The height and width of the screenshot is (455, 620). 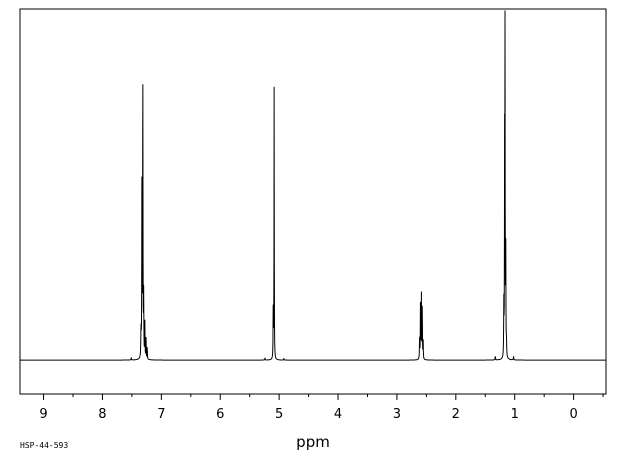 What do you see at coordinates (397, 414) in the screenshot?
I see `x-tick-label: 3` at bounding box center [397, 414].